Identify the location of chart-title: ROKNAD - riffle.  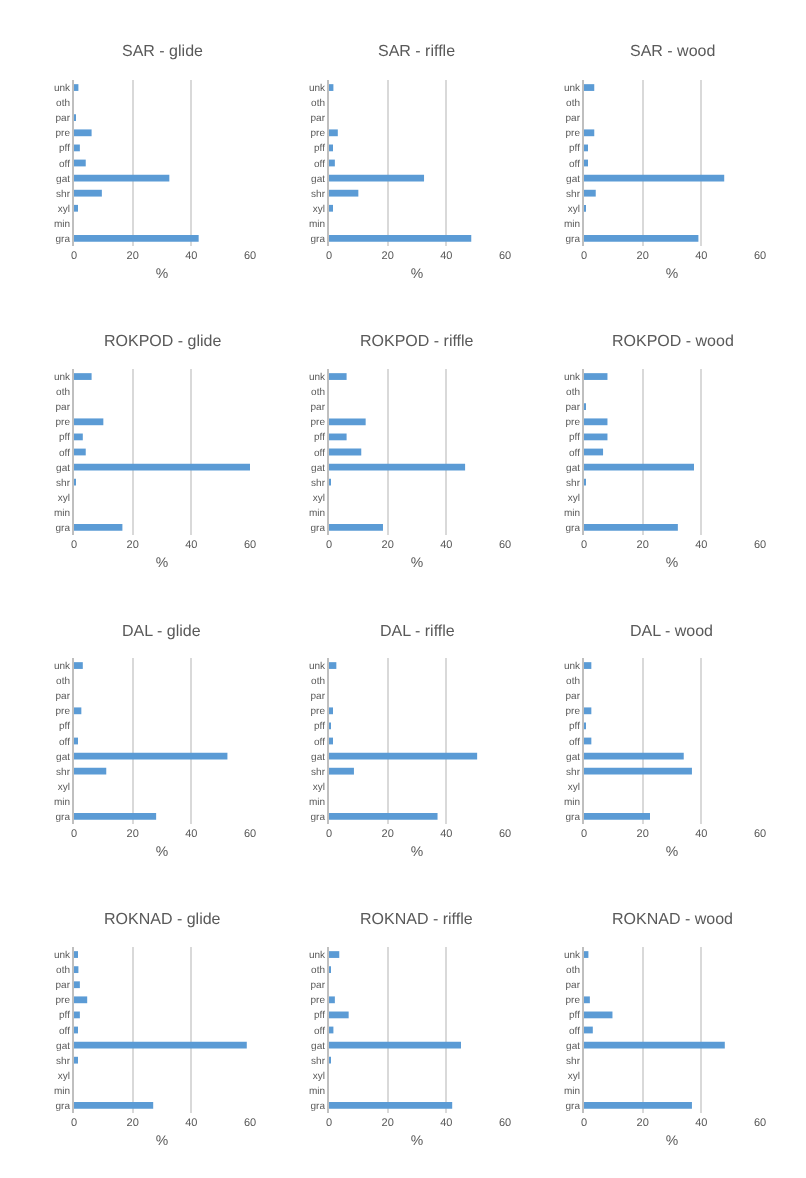
(417, 919).